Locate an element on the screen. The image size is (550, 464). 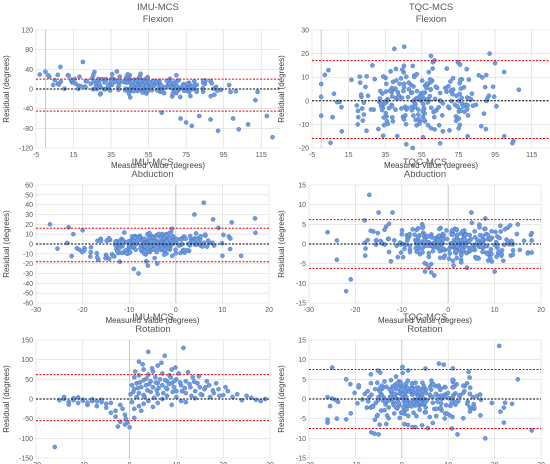
x-tick-label: 115 is located at coordinates (261, 155).